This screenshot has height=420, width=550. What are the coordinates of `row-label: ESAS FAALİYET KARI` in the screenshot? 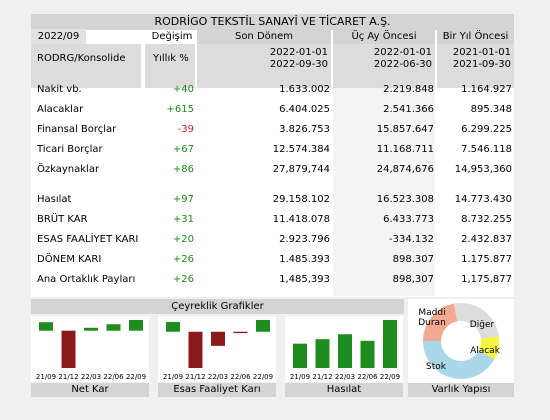 It's located at (88, 239).